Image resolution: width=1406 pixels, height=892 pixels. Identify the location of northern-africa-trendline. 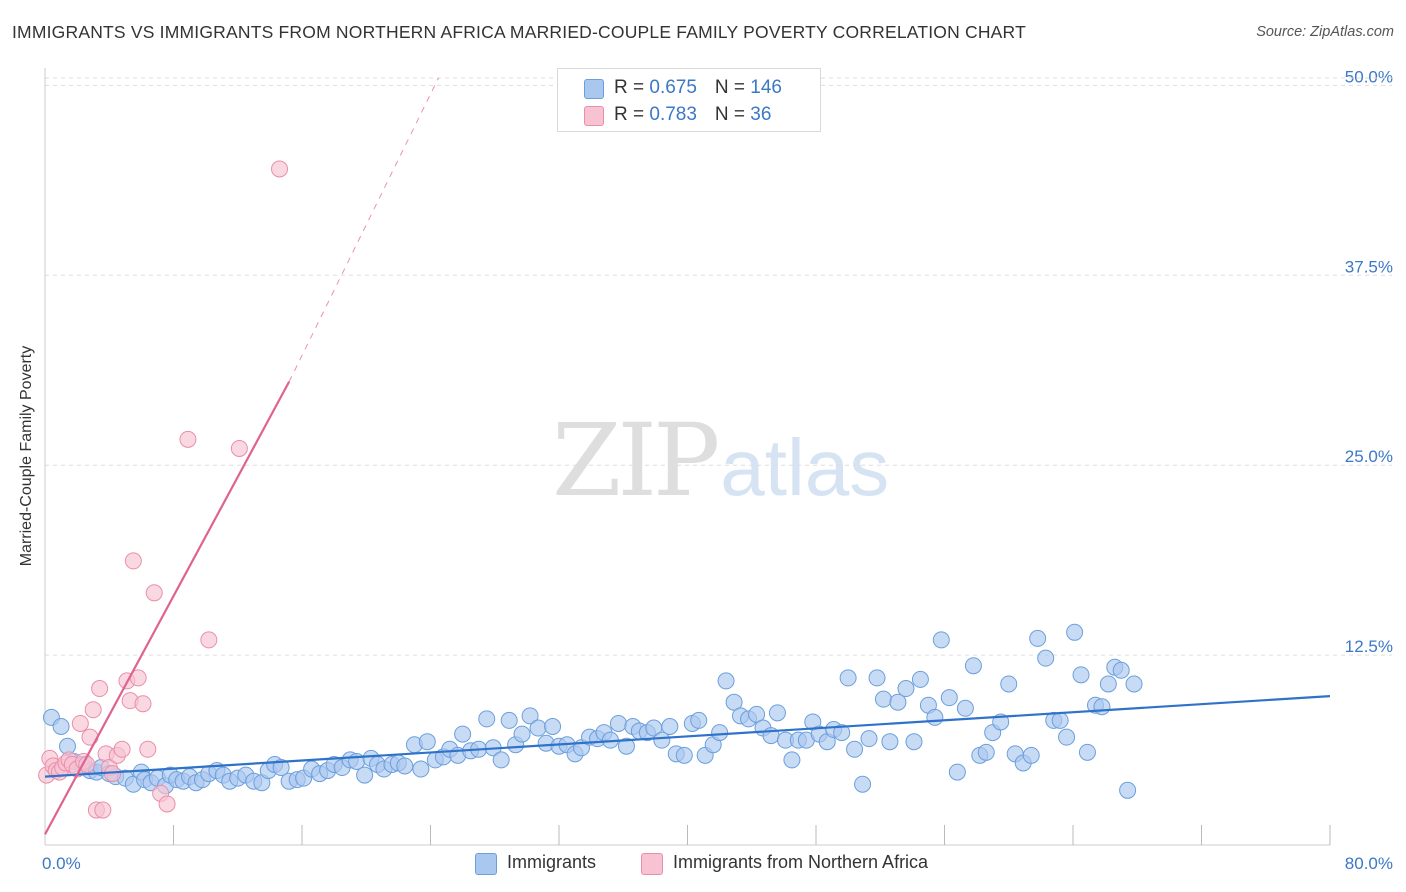
(167, 608).